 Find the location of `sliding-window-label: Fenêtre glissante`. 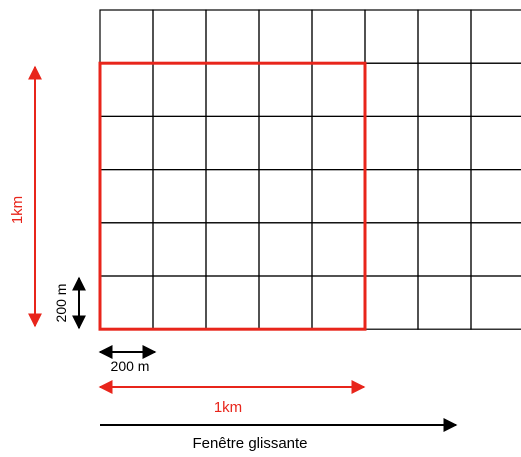

sliding-window-label: Fenêtre glissante is located at coordinates (249, 443).